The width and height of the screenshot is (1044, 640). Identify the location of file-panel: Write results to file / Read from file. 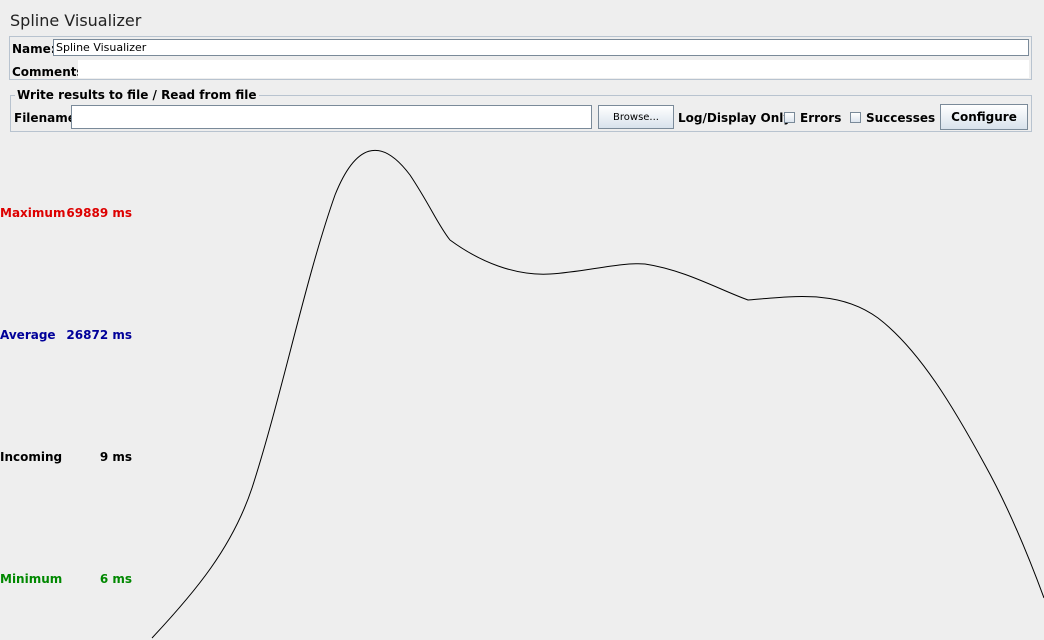
(521, 110).